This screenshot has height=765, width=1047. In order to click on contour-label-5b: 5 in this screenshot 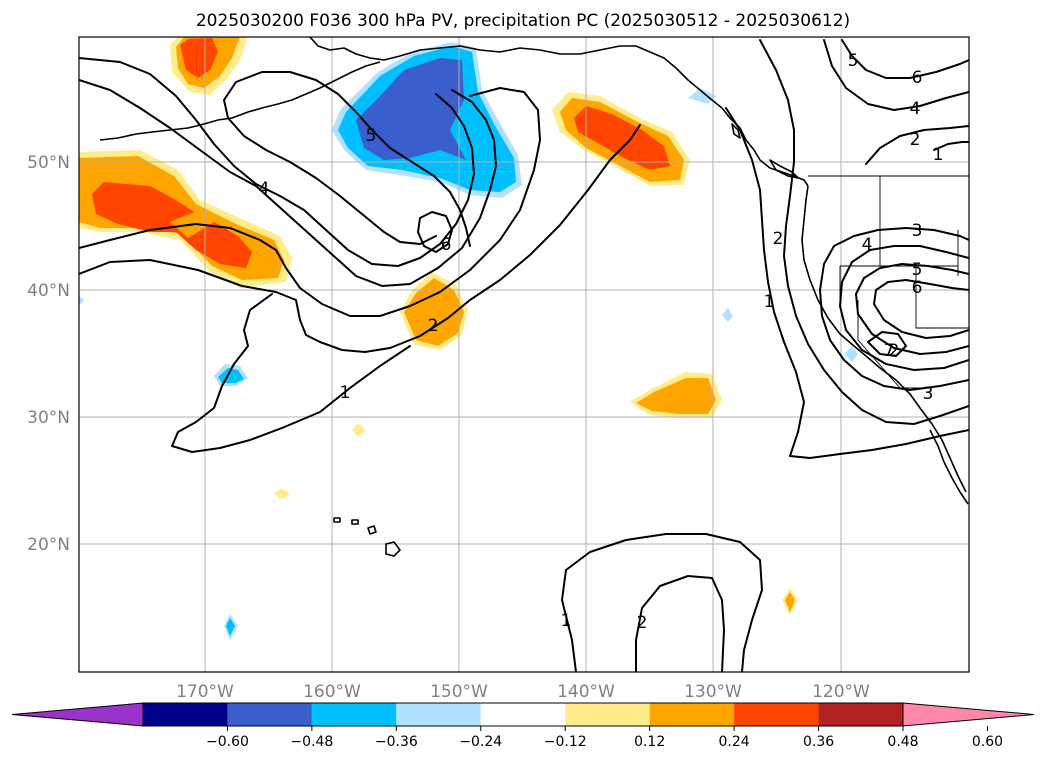, I will do `click(917, 270)`.